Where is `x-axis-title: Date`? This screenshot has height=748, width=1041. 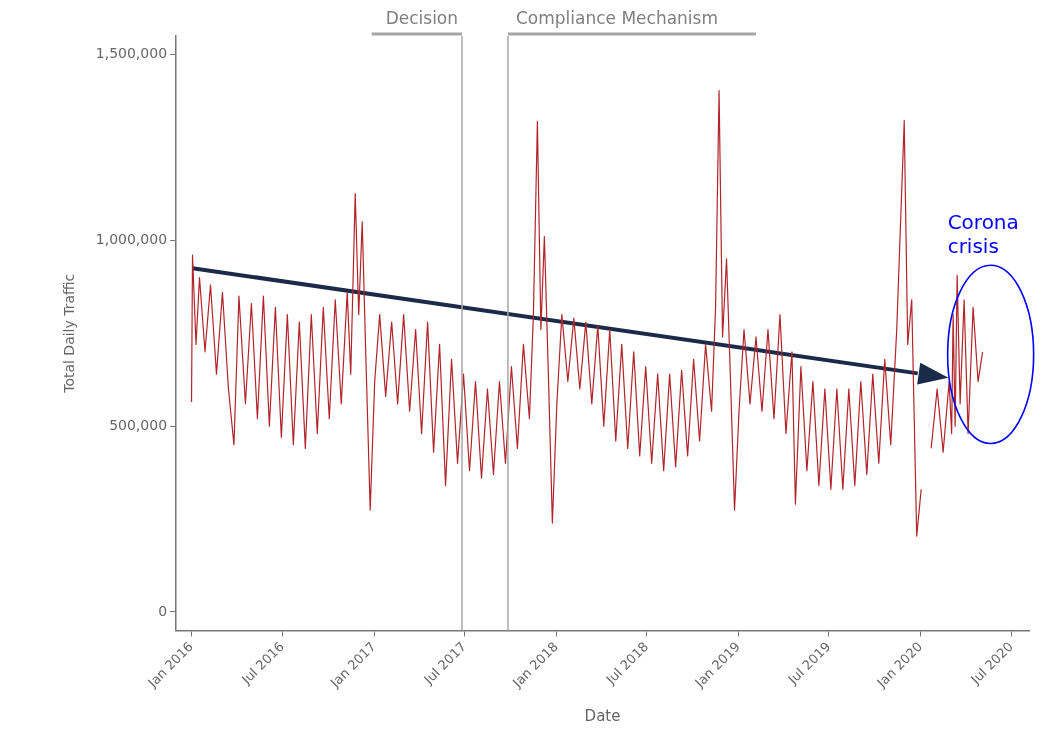
x-axis-title: Date is located at coordinates (602, 715).